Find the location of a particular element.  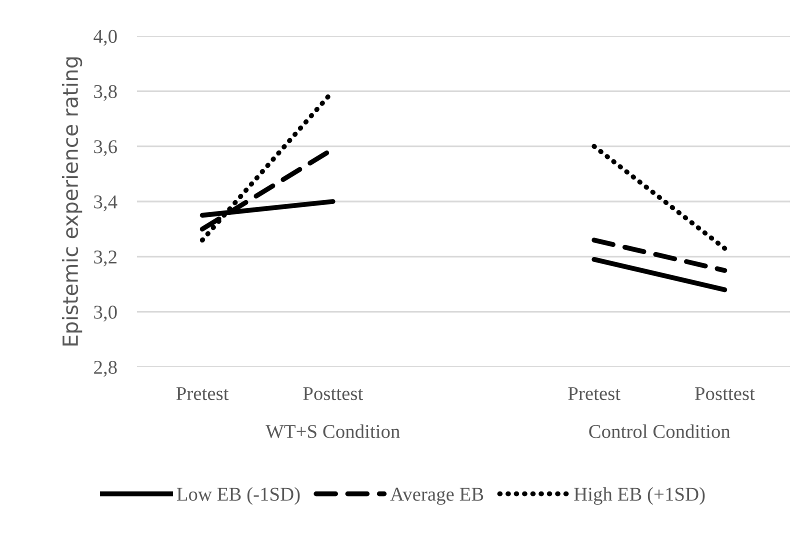

y-tick-label: 3,0 is located at coordinates (105, 314).